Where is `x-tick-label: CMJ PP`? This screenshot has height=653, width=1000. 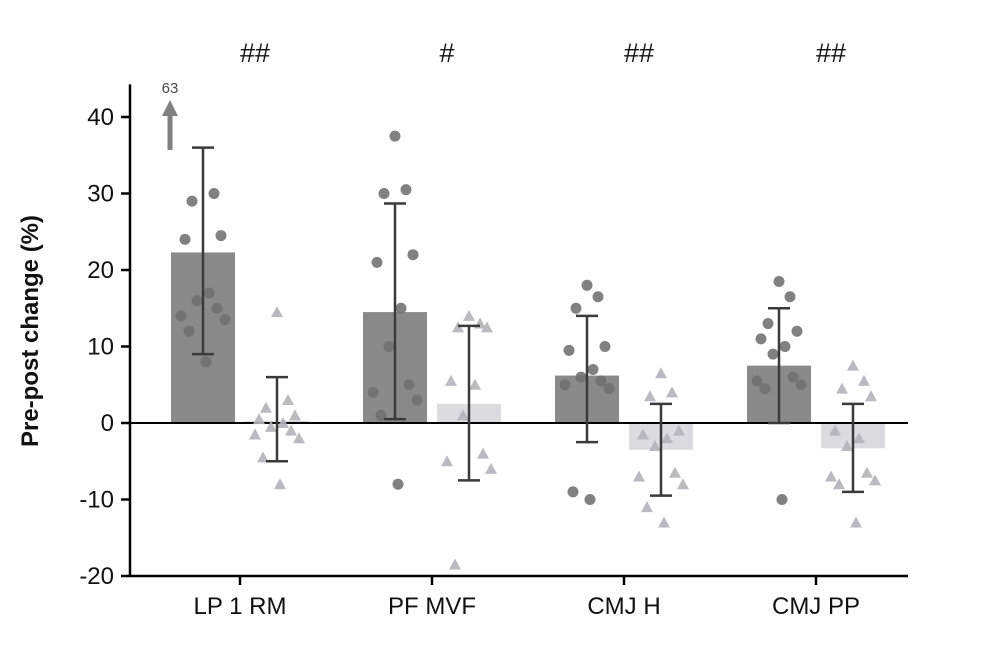
x-tick-label: CMJ PP is located at coordinates (816, 606).